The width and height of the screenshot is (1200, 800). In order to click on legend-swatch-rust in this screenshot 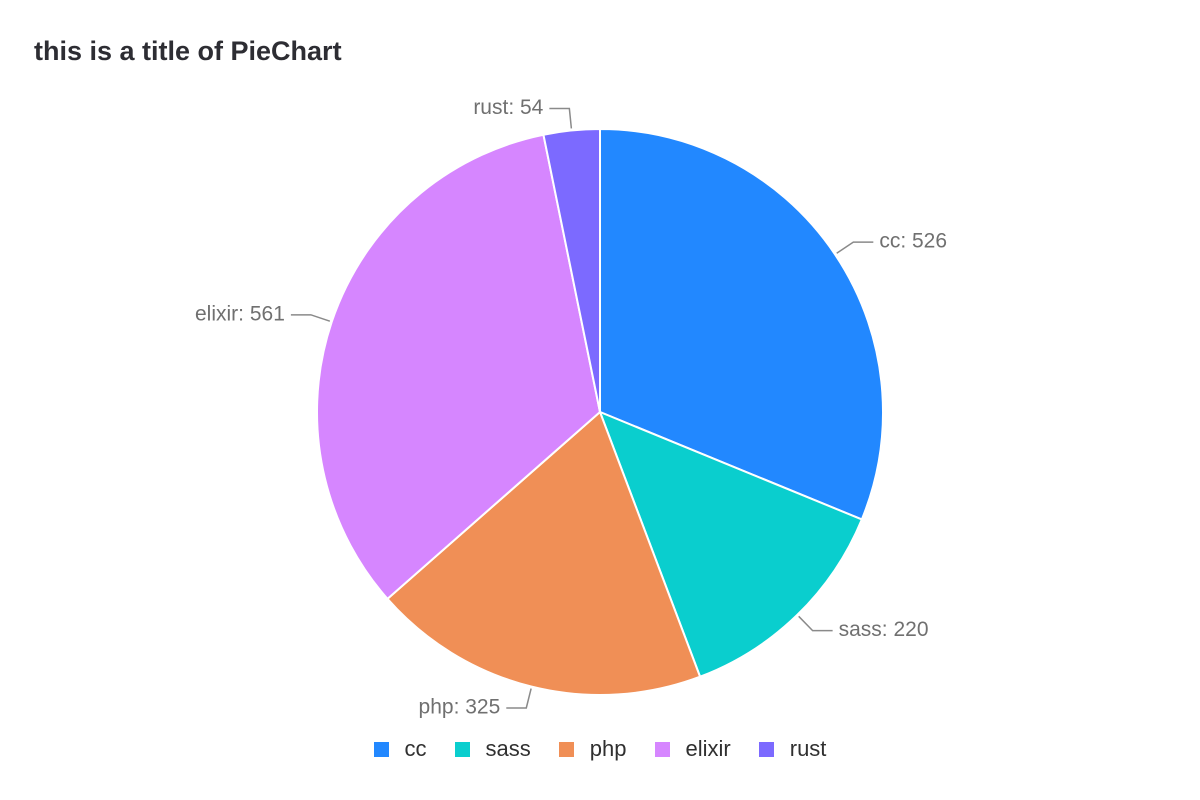, I will do `click(766, 749)`.